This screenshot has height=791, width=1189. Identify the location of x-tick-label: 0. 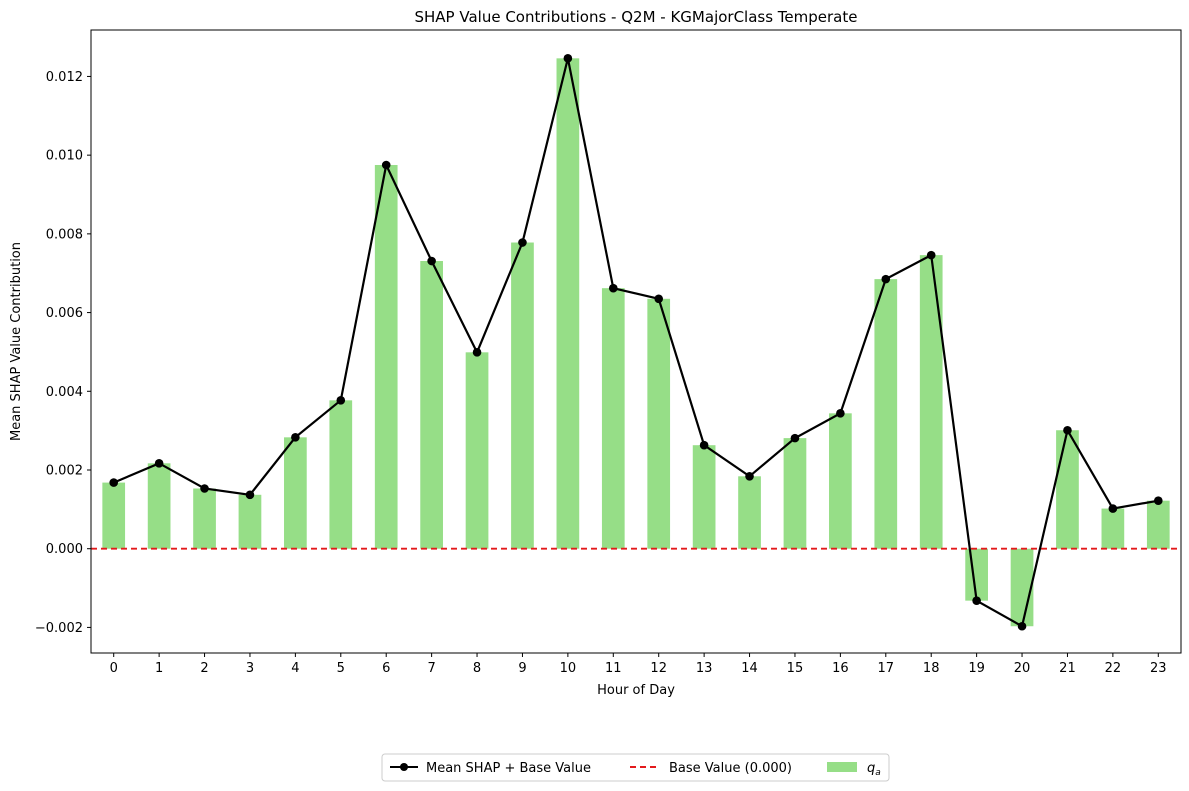
(114, 668).